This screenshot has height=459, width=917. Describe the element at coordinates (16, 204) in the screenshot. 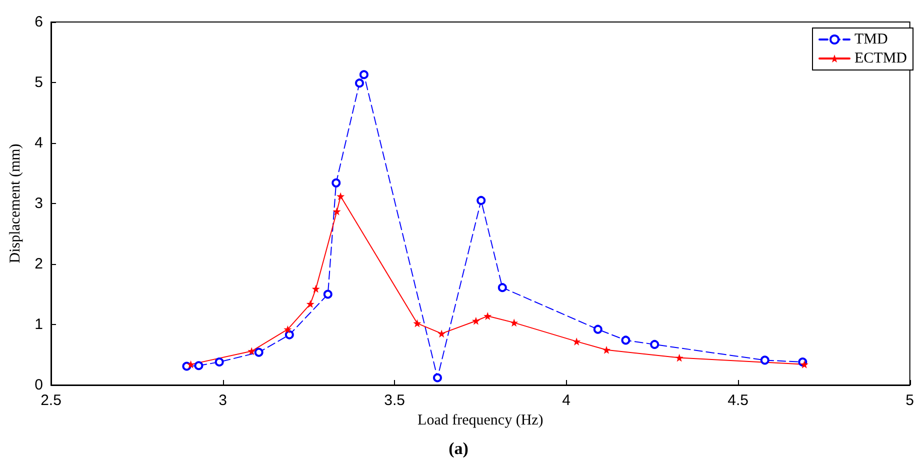

I see `y-axis-title: Displacement (mm)` at that location.